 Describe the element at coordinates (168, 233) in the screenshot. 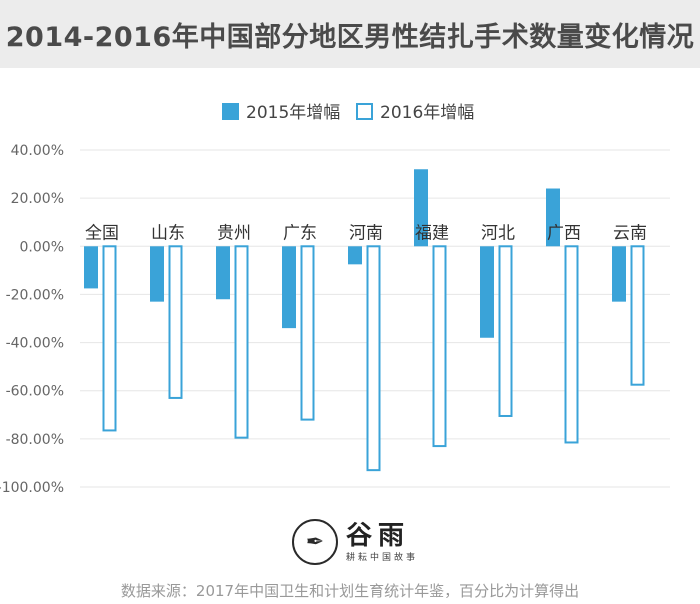

I see `category-label: 山东` at that location.